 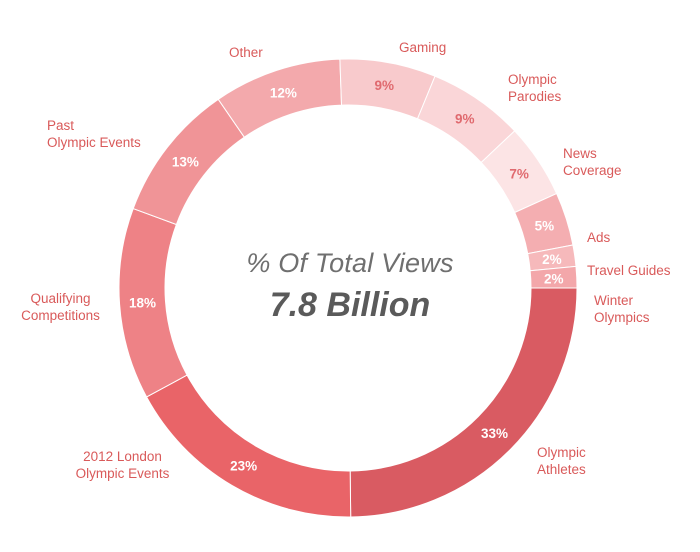 I want to click on label-olympic-parodies: Olympic Parodies, so click(x=535, y=88).